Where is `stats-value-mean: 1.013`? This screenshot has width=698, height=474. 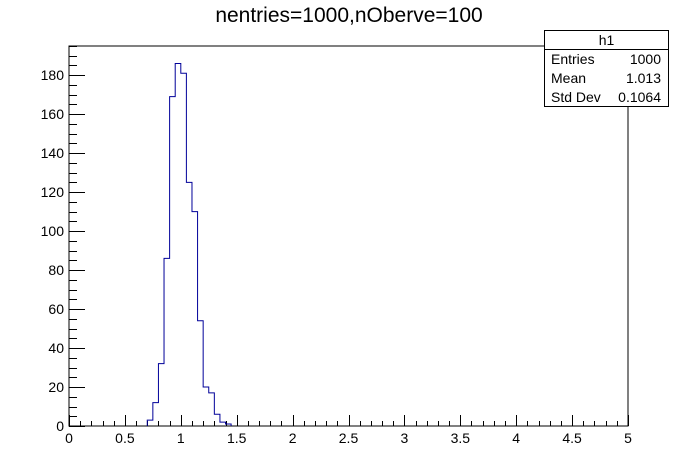 stats-value-mean: 1.013 is located at coordinates (643, 78).